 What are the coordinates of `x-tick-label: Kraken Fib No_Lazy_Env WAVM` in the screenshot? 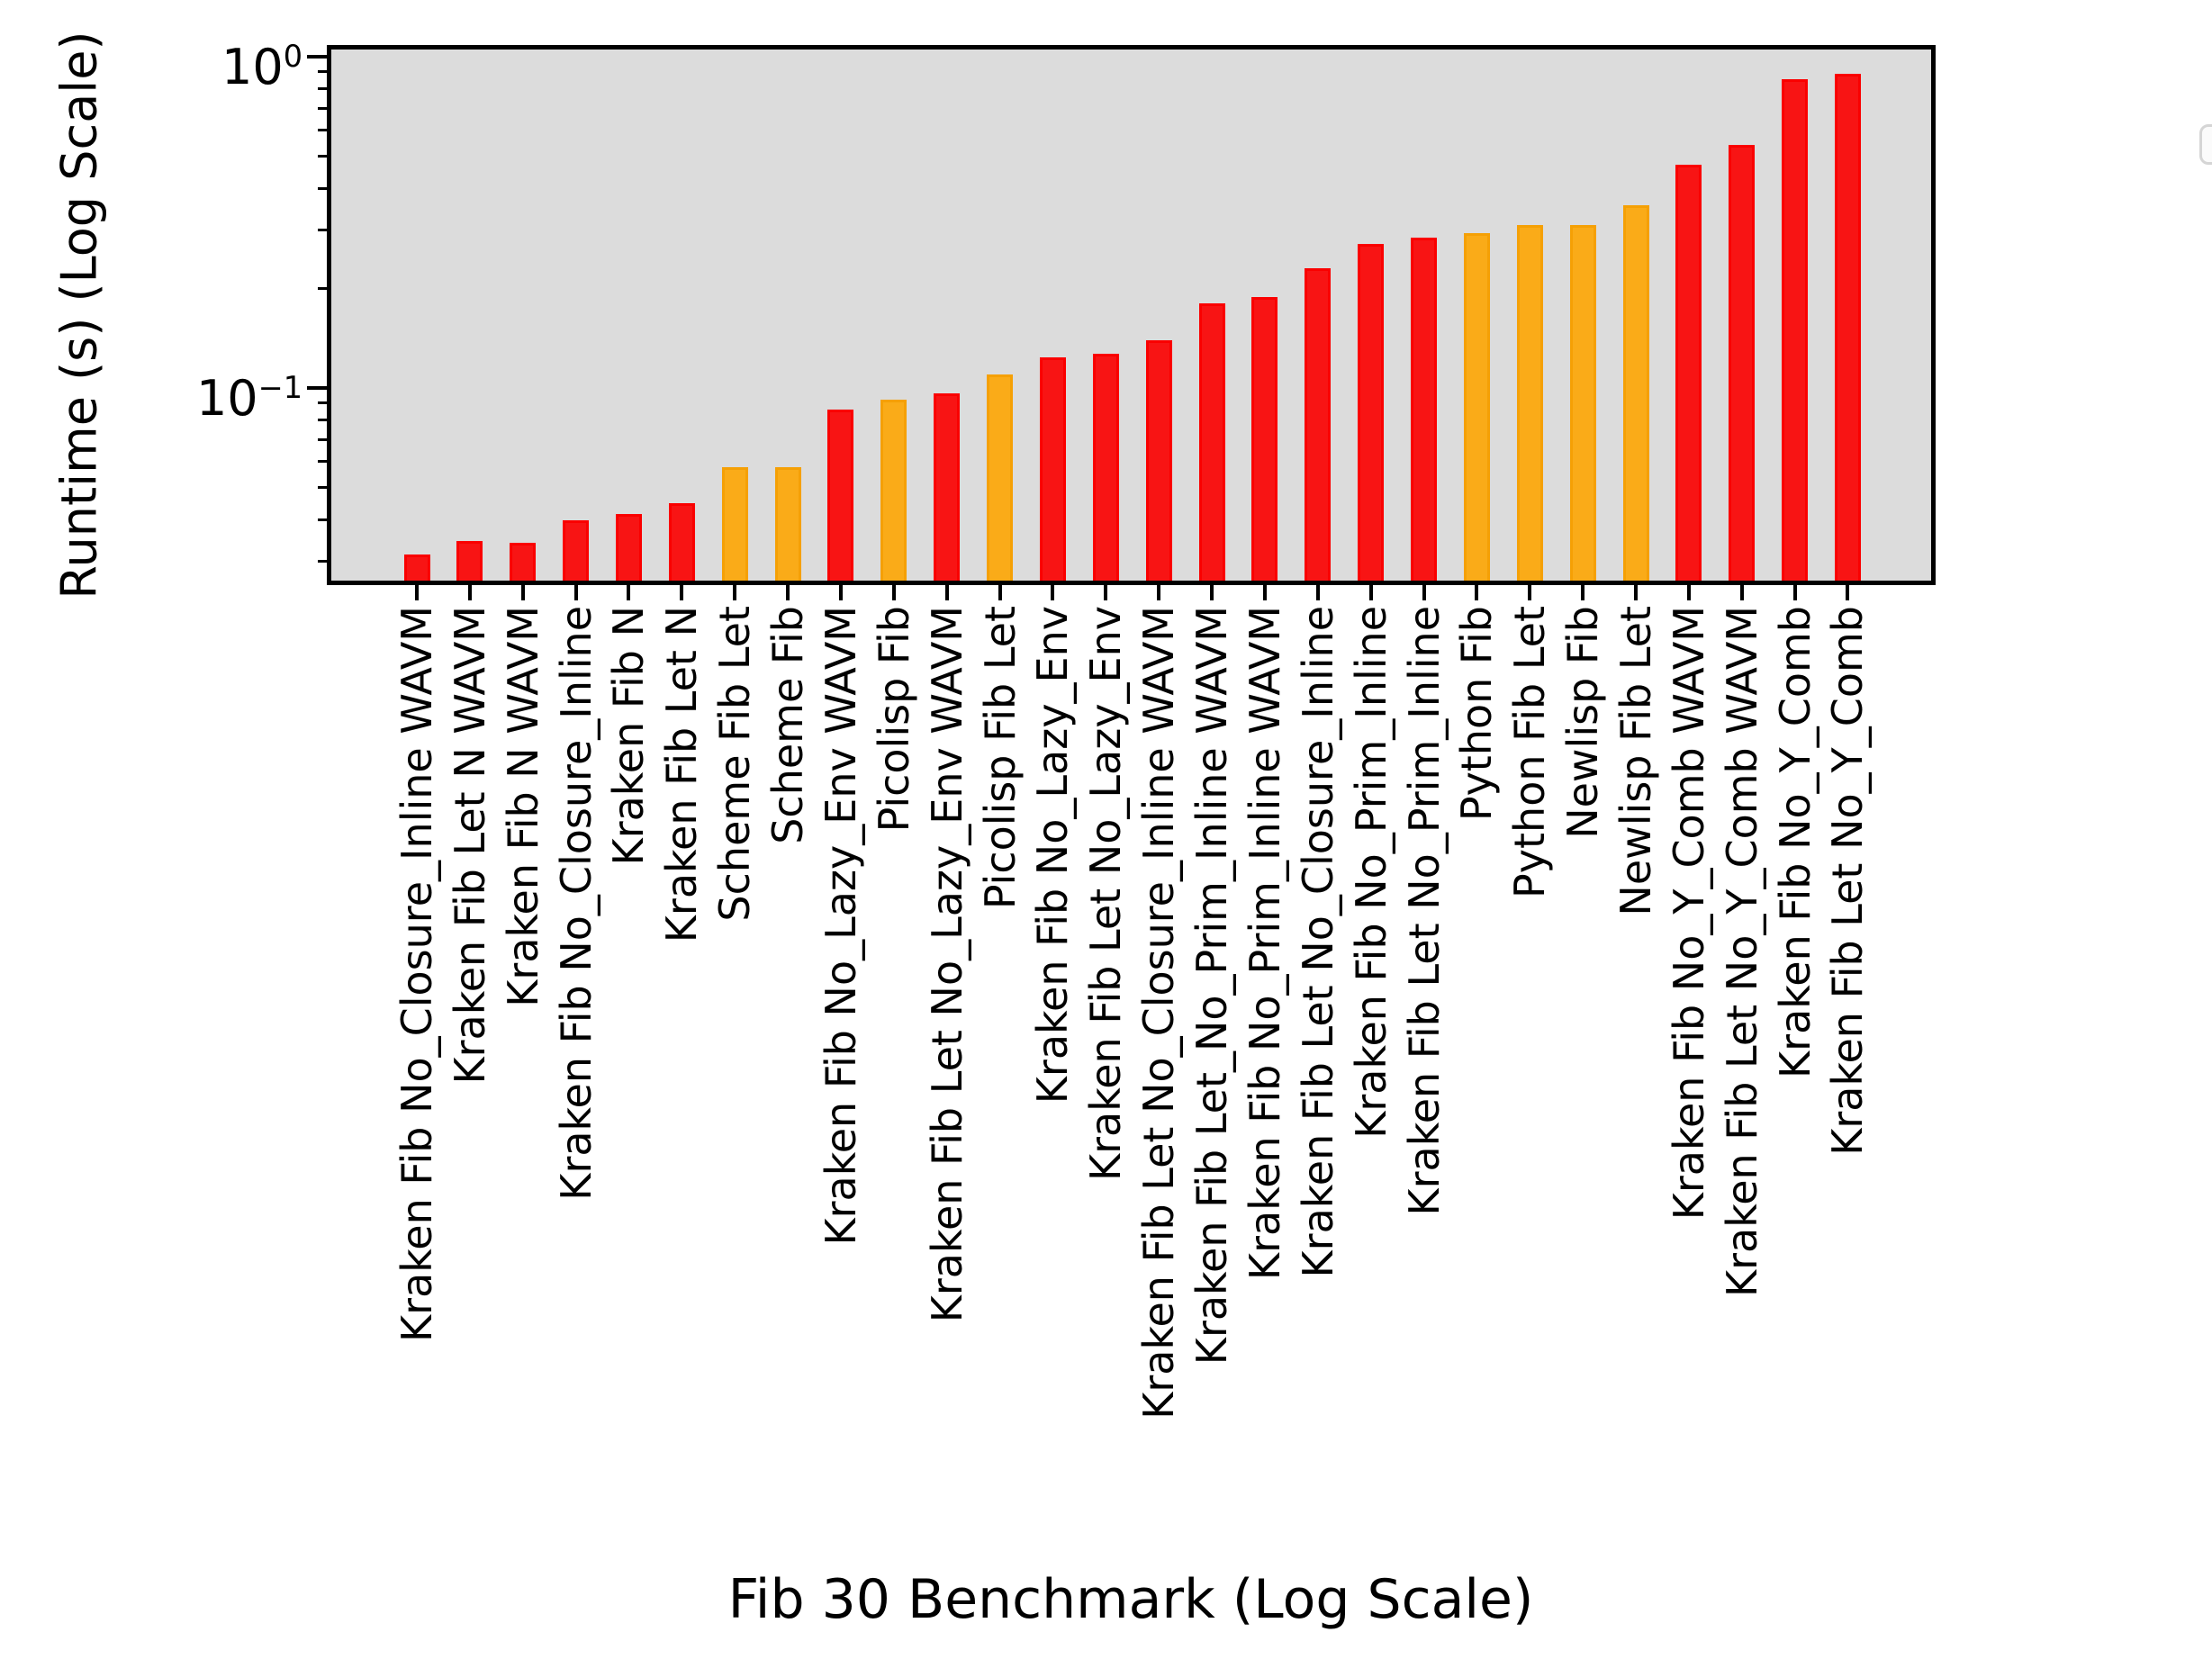 It's located at (840, 926).